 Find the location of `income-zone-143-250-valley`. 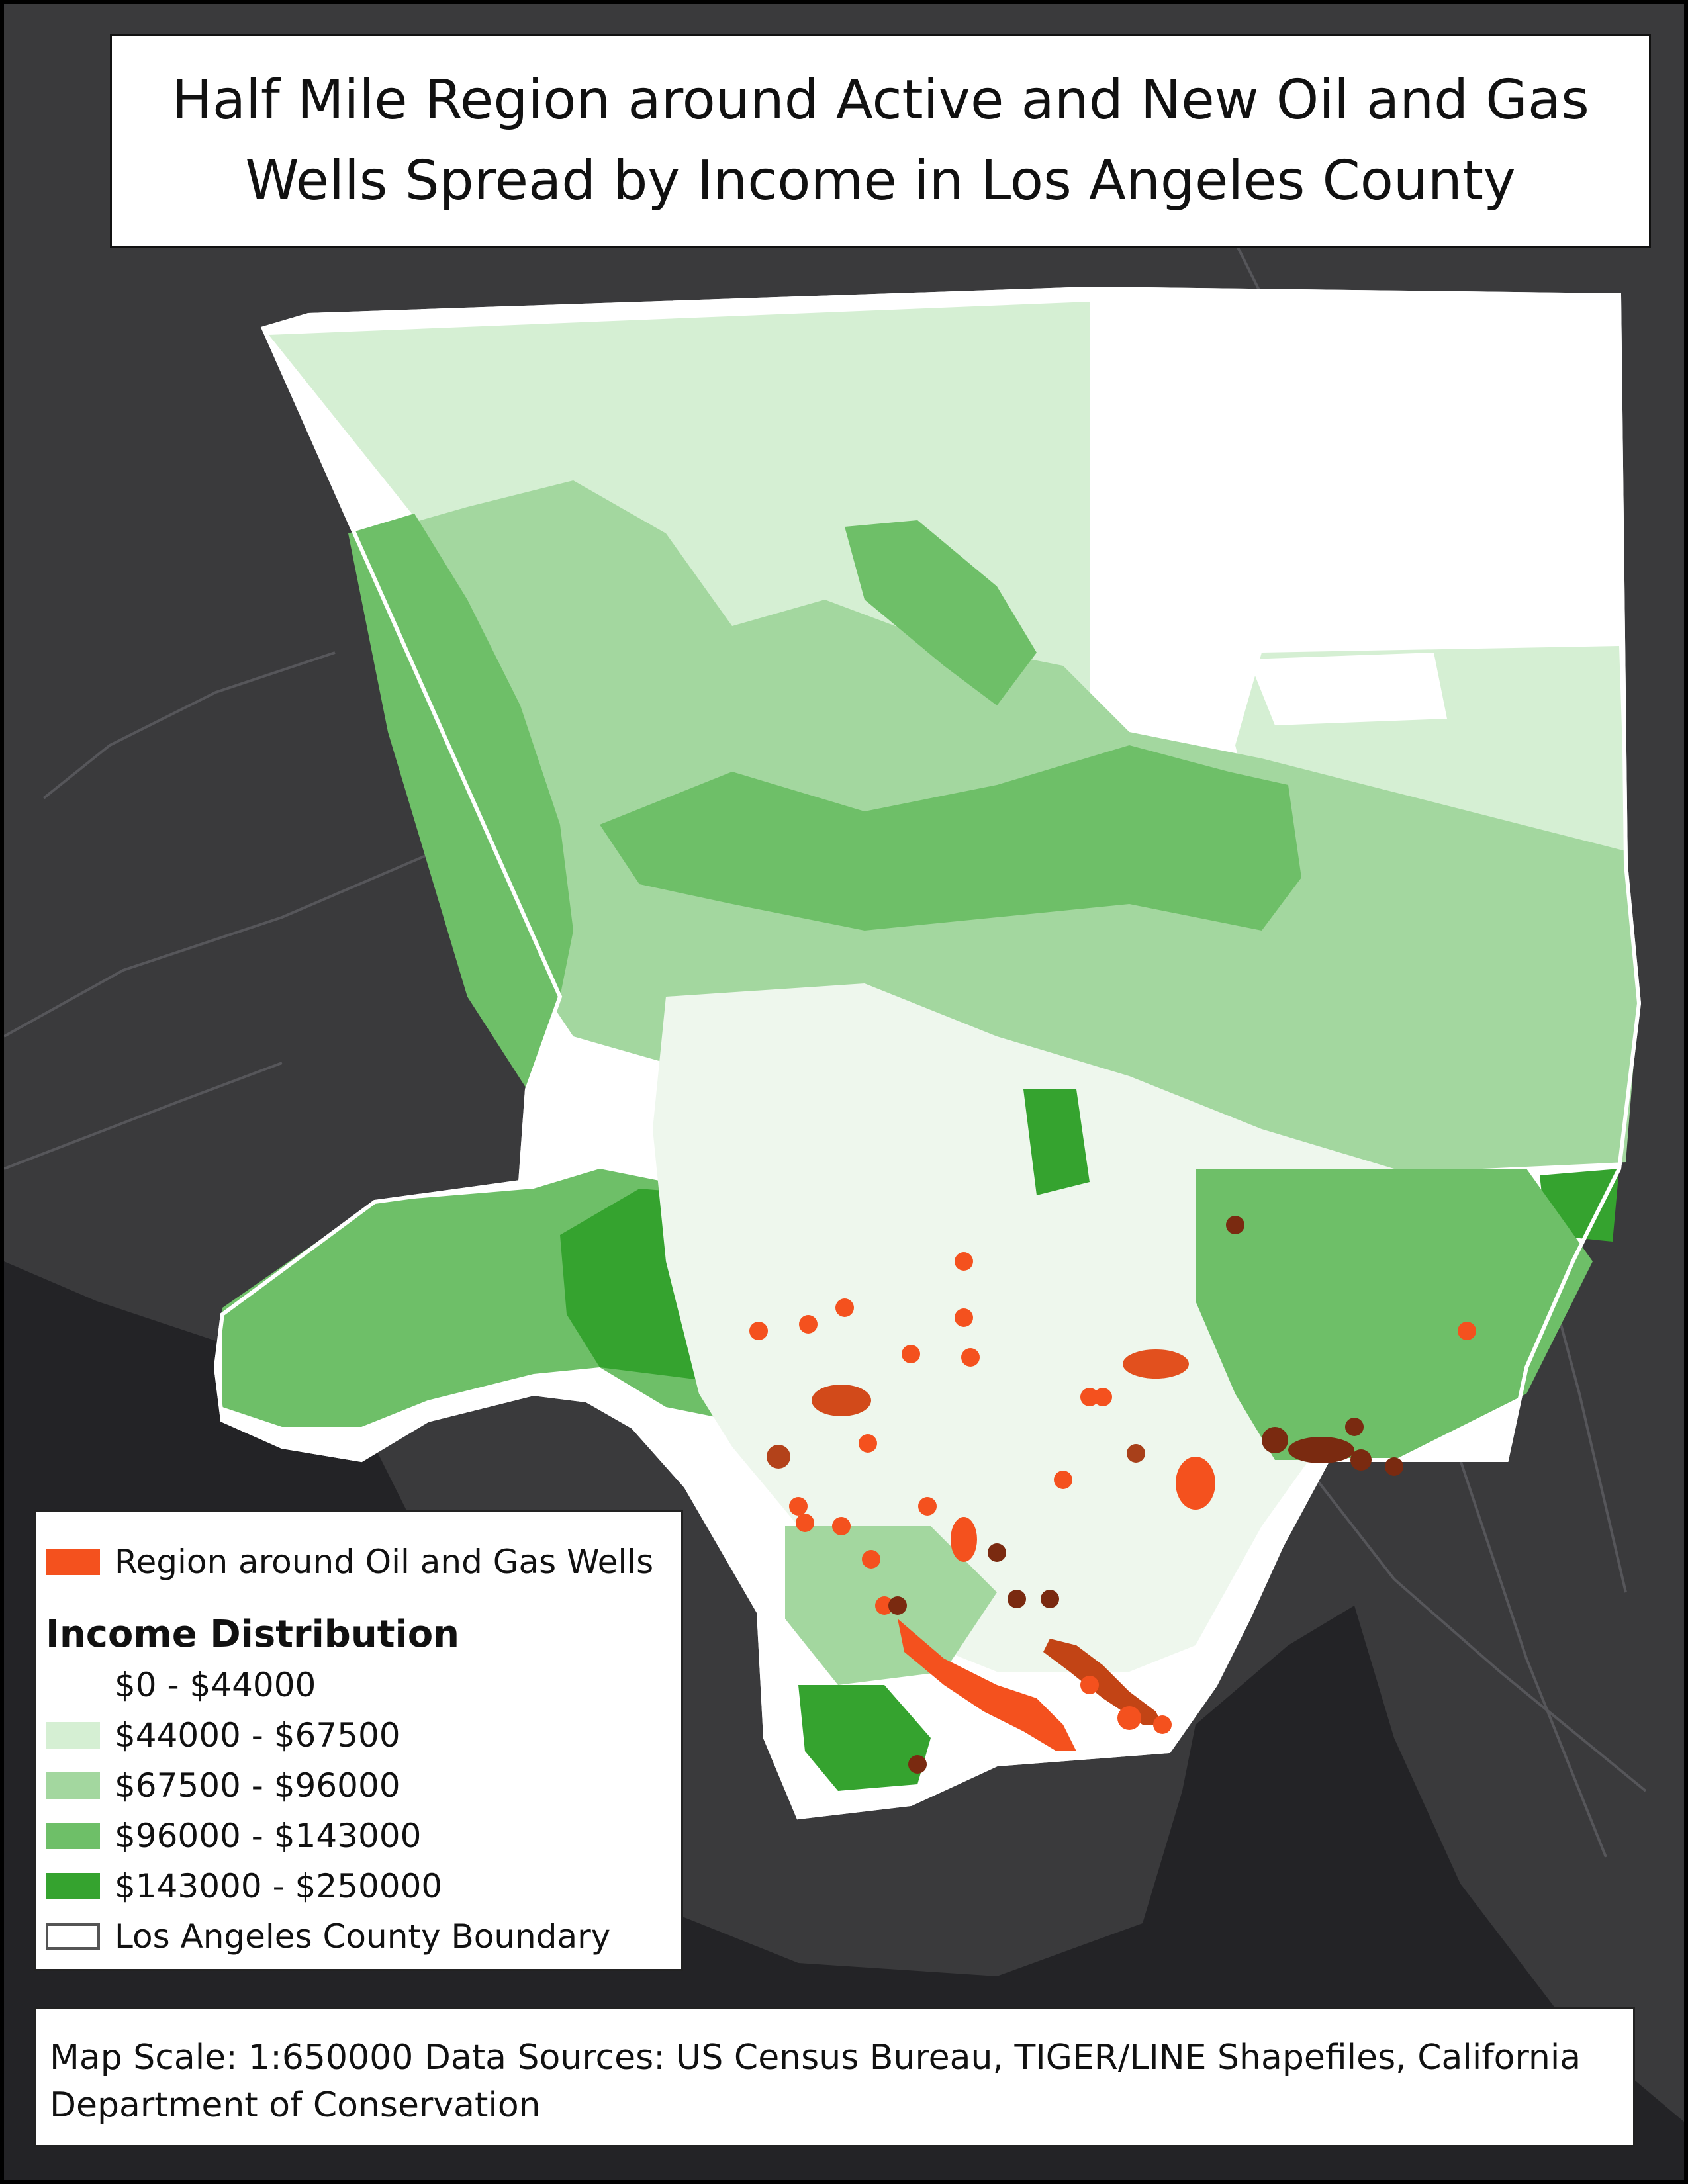

income-zone-143-250-valley is located at coordinates (1056, 1142).